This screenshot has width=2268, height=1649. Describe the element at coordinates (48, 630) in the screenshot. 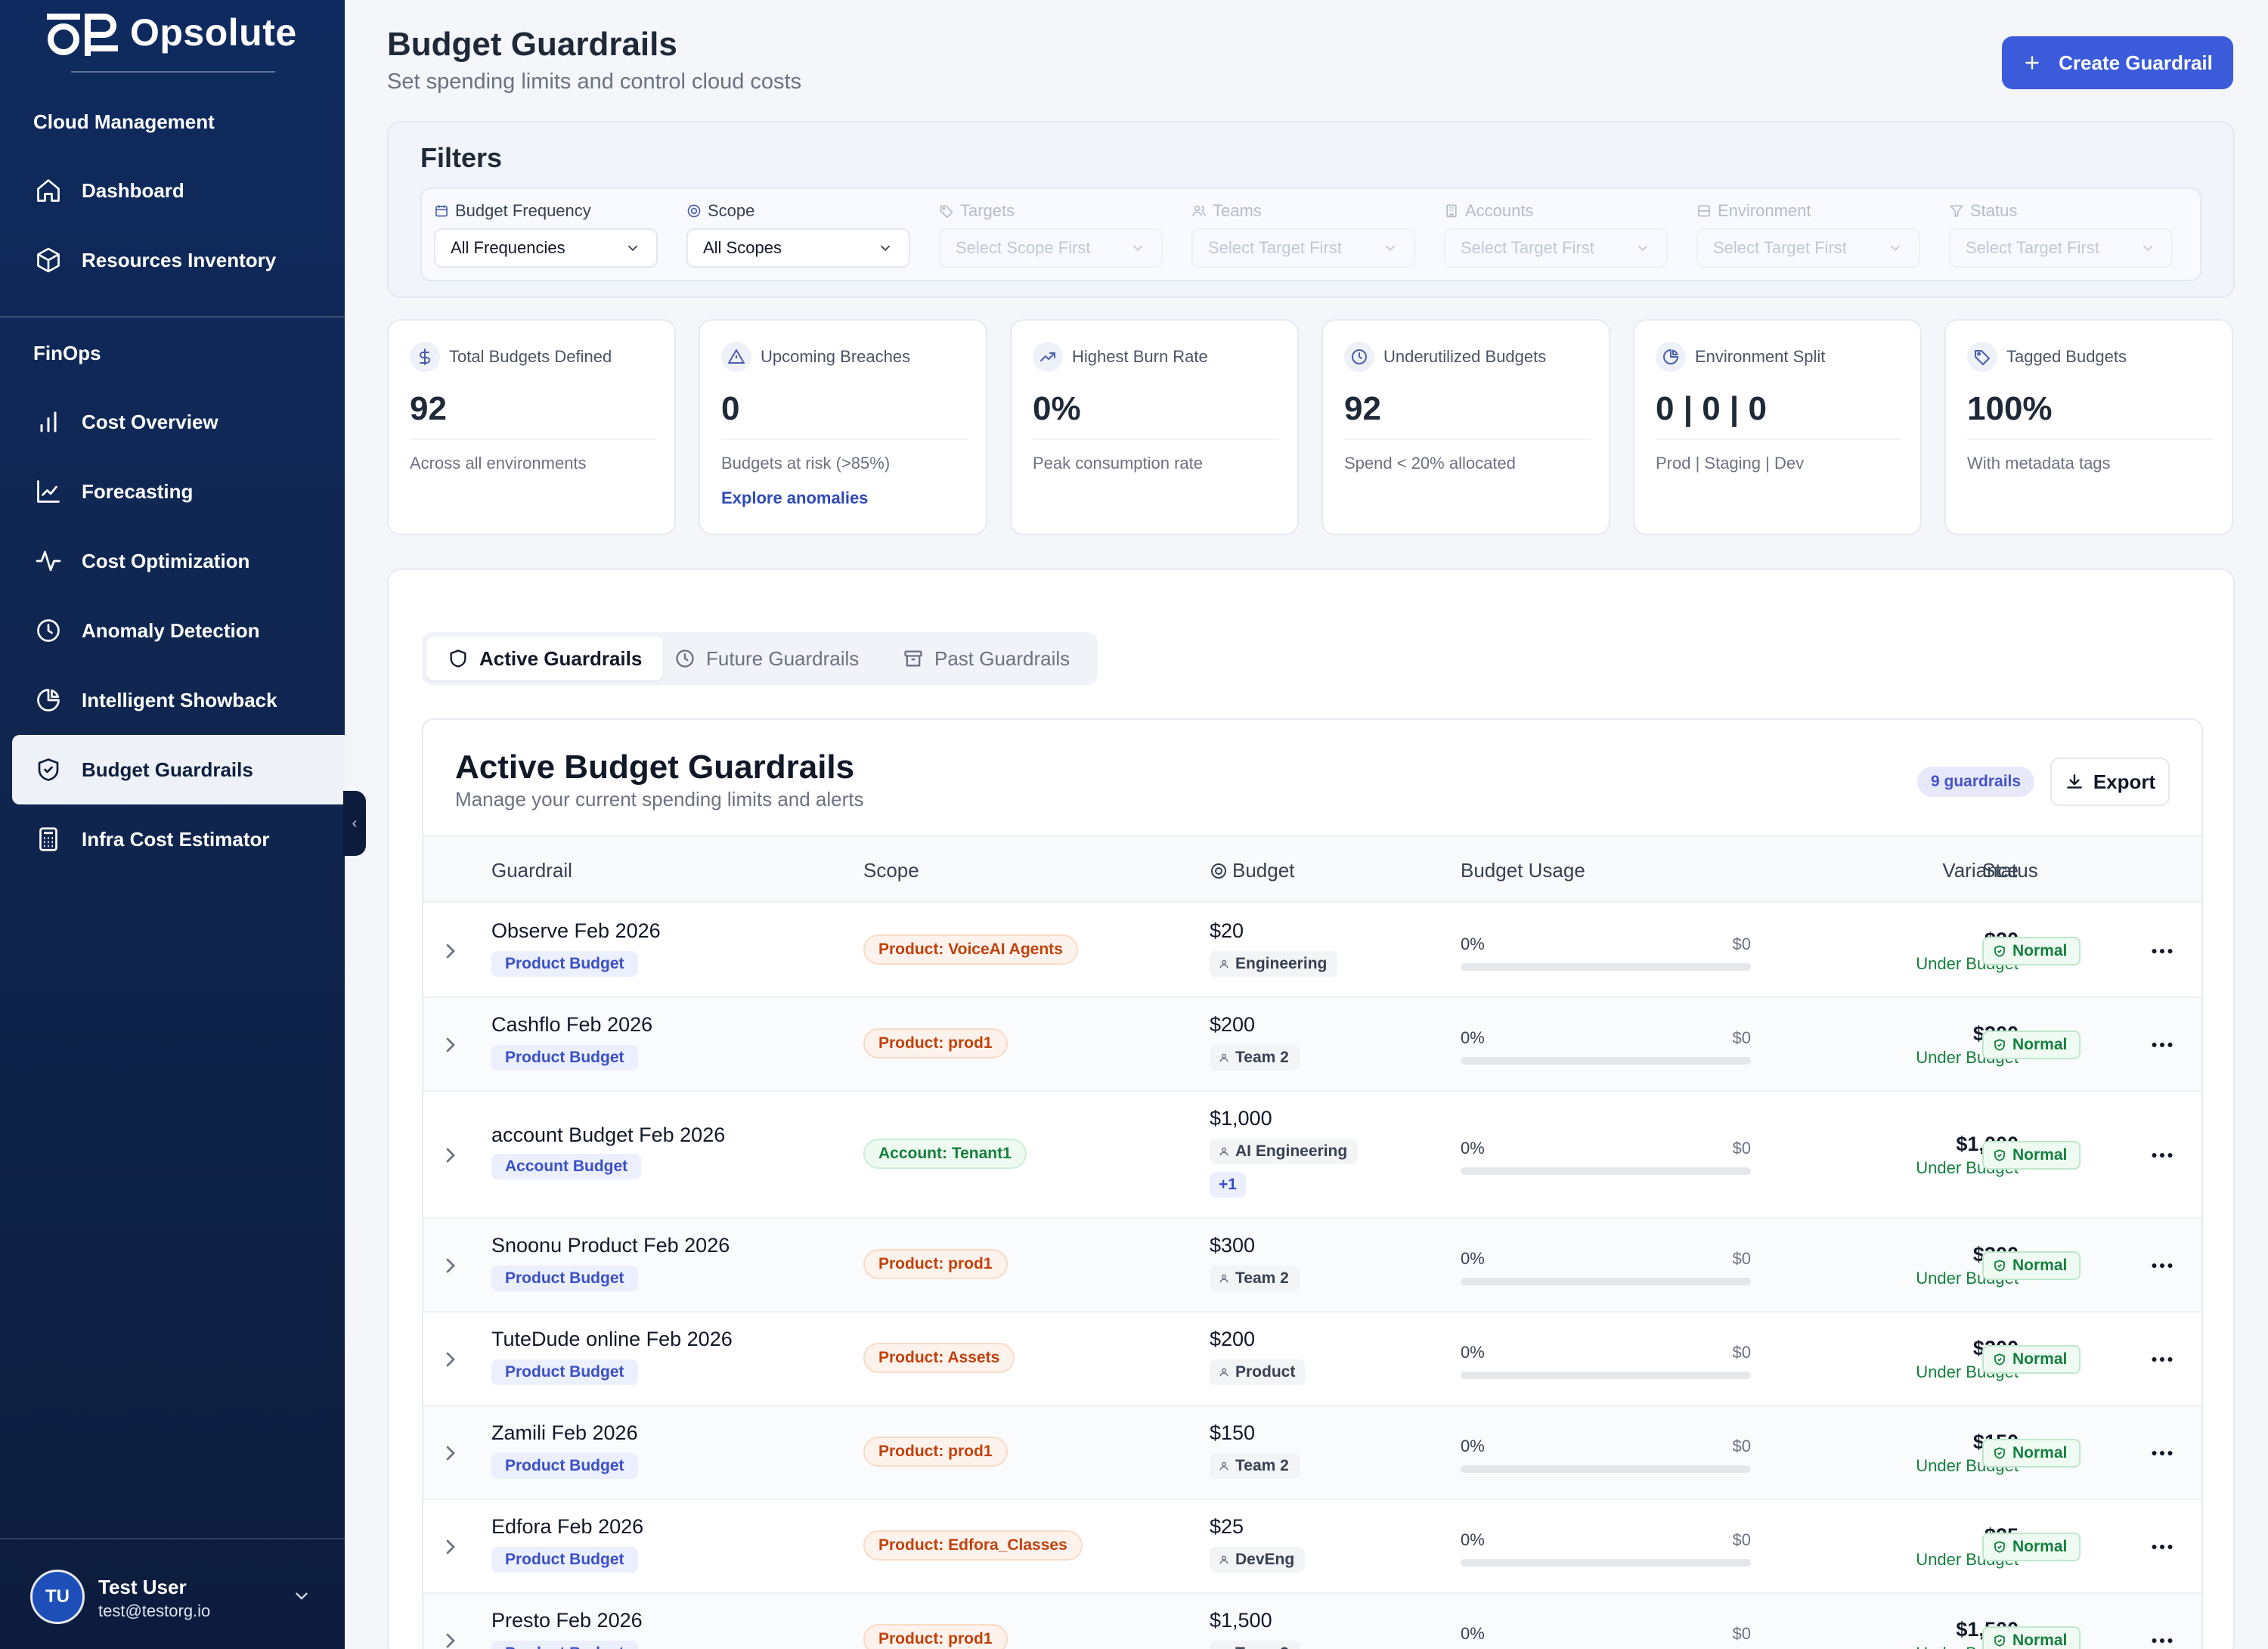

I see `clock-icon` at that location.